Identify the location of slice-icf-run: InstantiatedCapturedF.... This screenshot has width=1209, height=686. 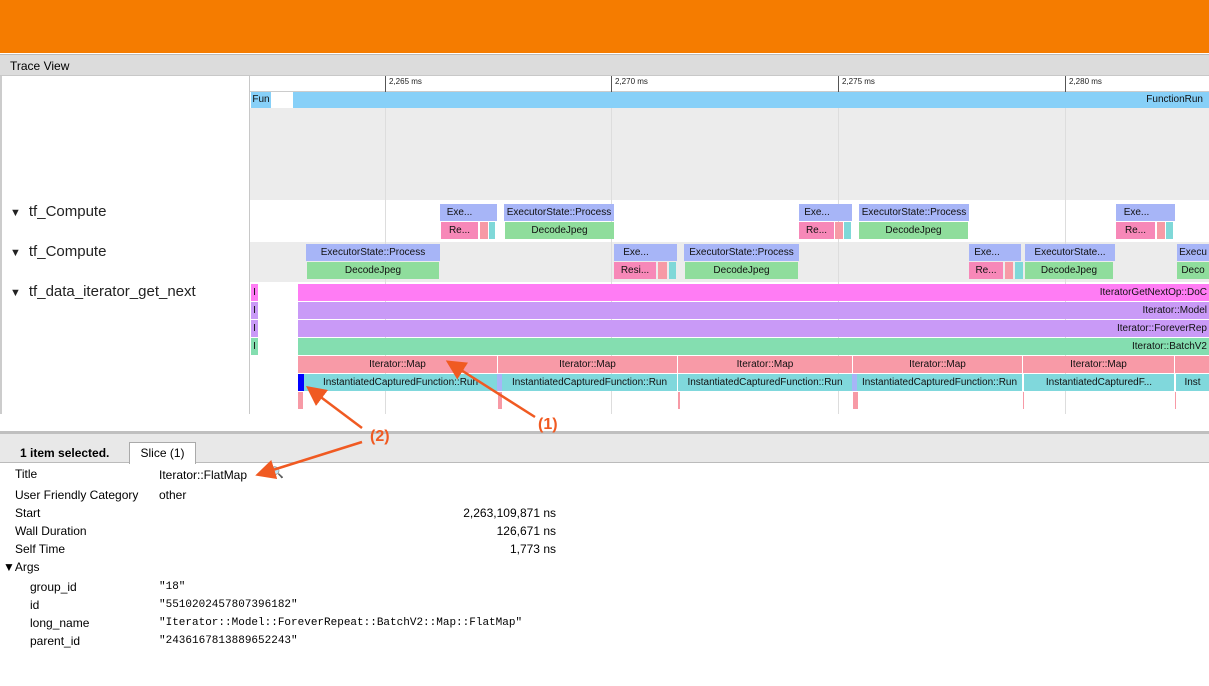
(1099, 382).